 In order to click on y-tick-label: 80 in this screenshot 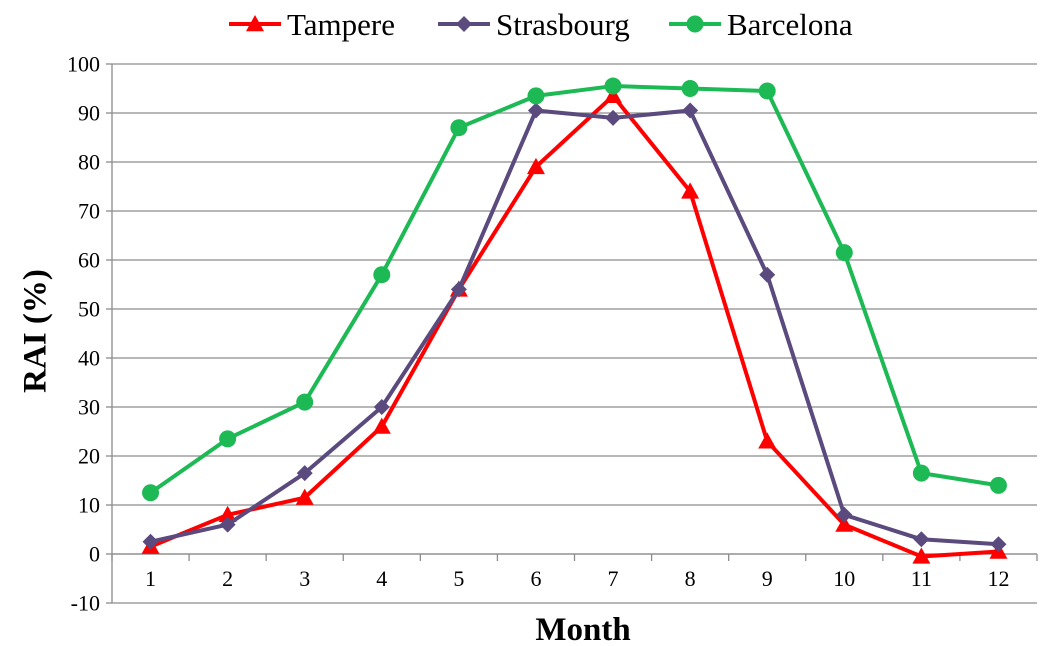, I will do `click(89, 162)`.